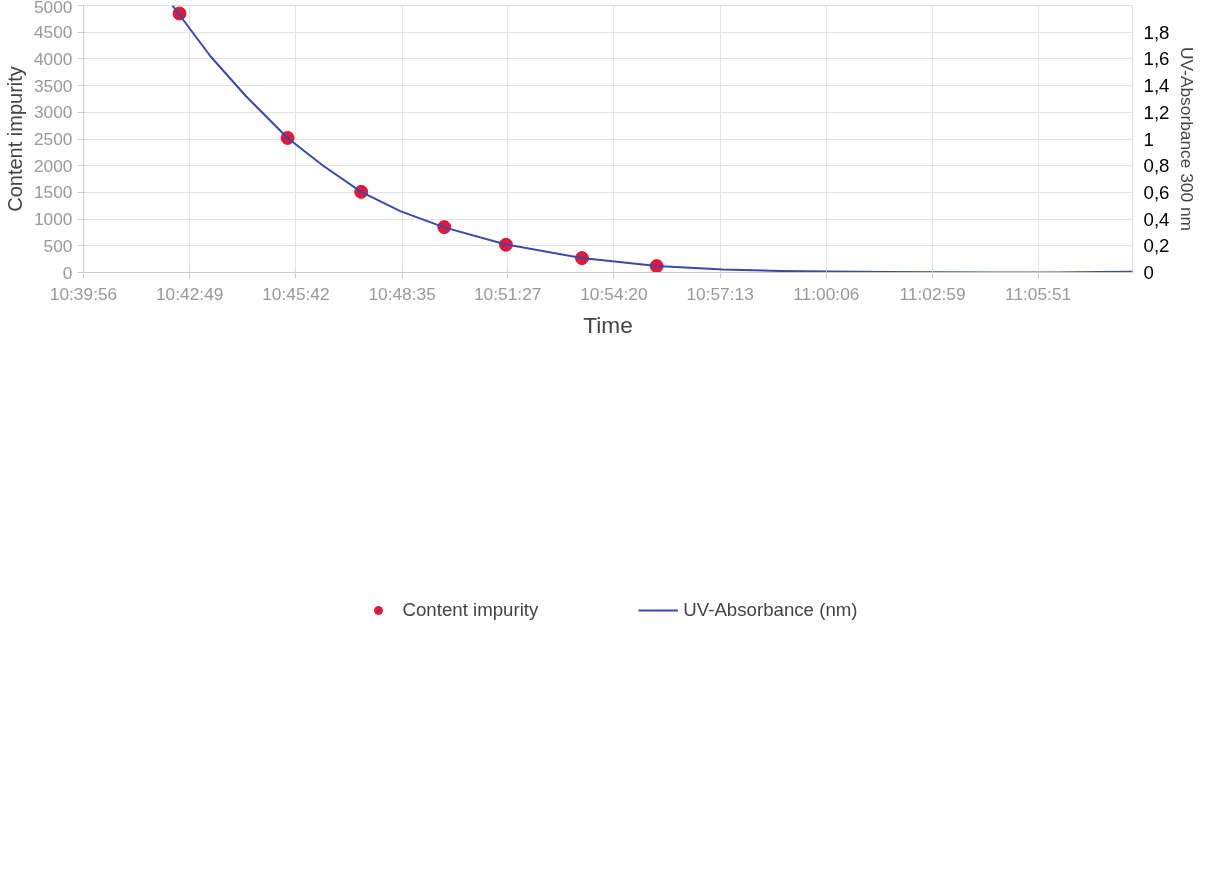  I want to click on legend-label: Content impurity, so click(470, 610).